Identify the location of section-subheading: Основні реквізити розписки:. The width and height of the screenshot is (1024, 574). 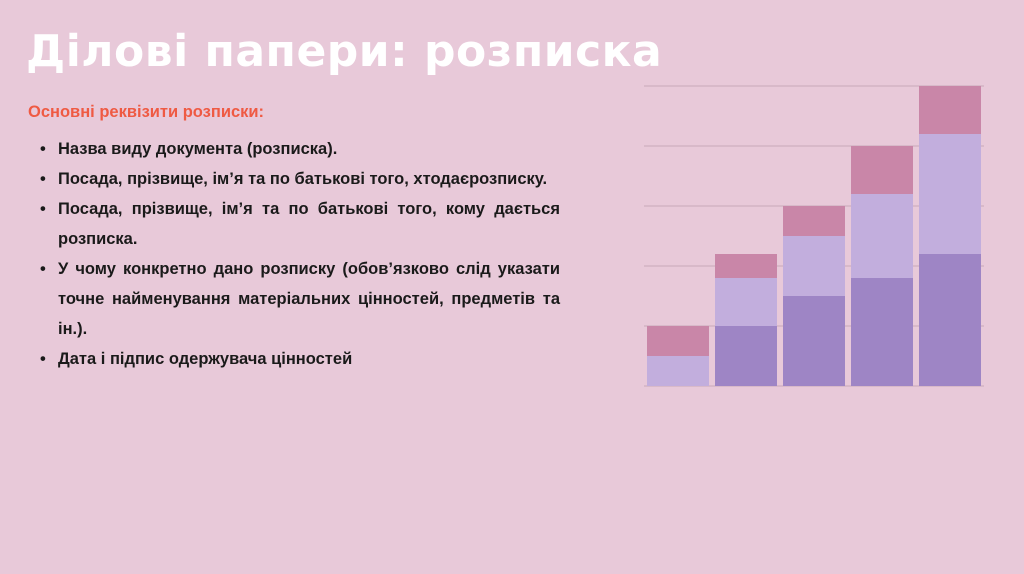
(146, 112).